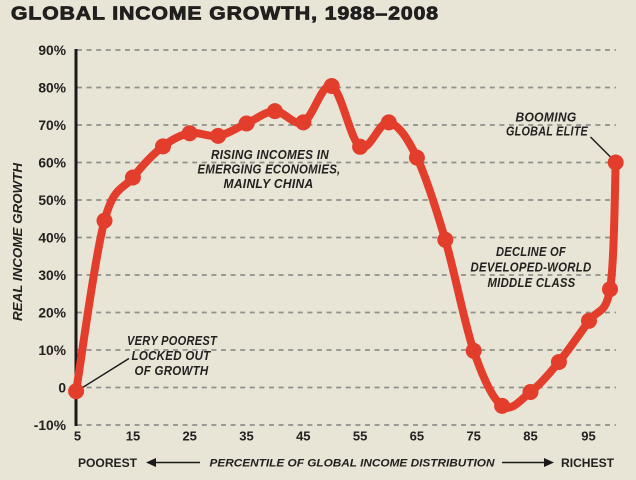  What do you see at coordinates (133, 436) in the screenshot?
I see `svg-text: 15` at bounding box center [133, 436].